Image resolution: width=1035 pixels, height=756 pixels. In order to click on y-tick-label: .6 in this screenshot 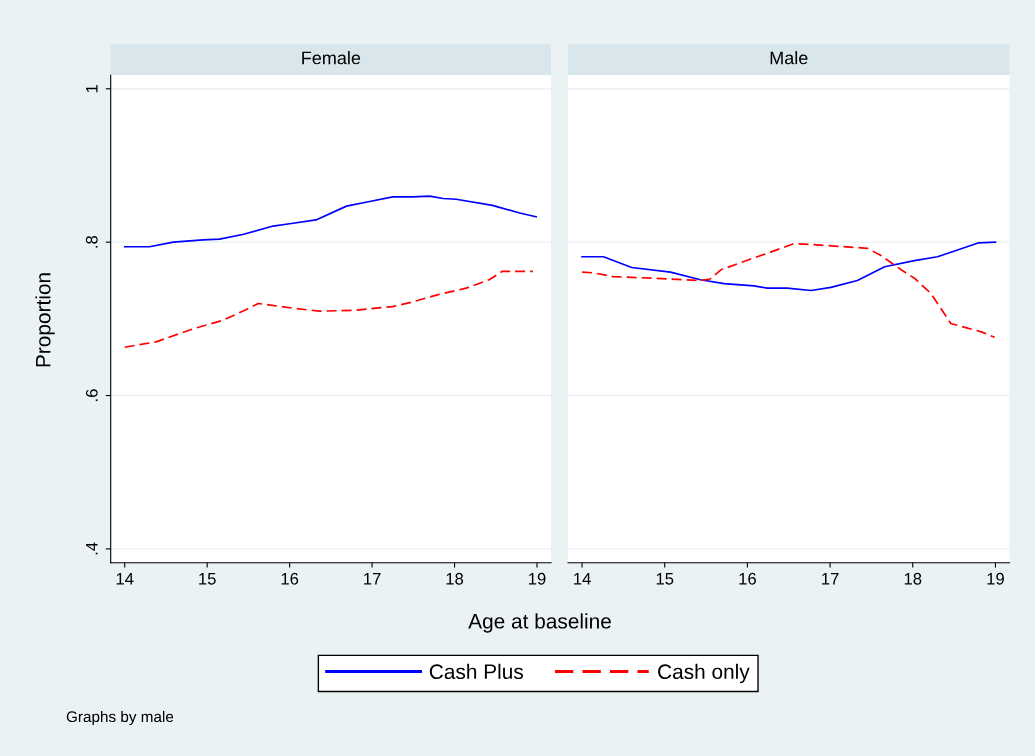, I will do `click(91, 395)`.